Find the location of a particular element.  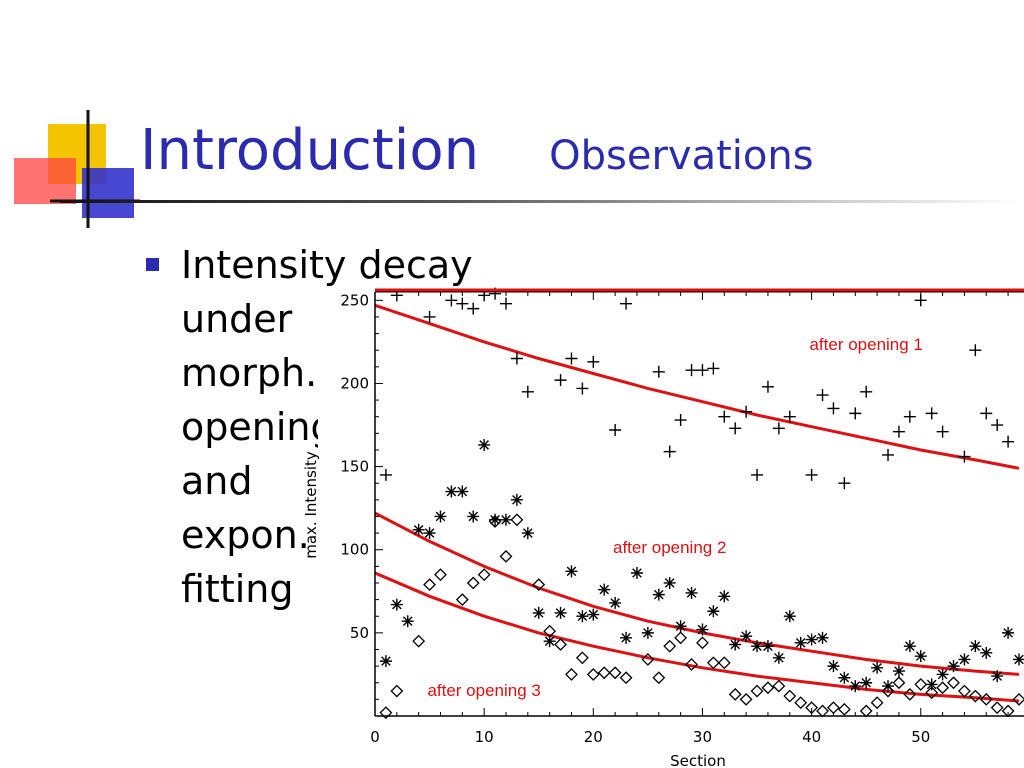

bullet-line: under is located at coordinates (237, 319).